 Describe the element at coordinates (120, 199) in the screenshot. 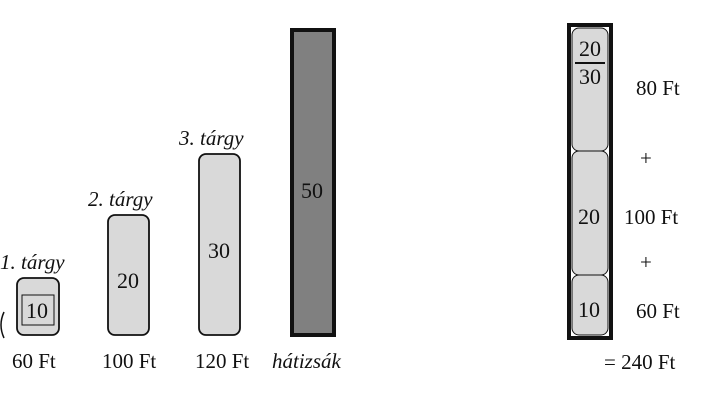

I see `item-2-label: 2. tárgy` at that location.